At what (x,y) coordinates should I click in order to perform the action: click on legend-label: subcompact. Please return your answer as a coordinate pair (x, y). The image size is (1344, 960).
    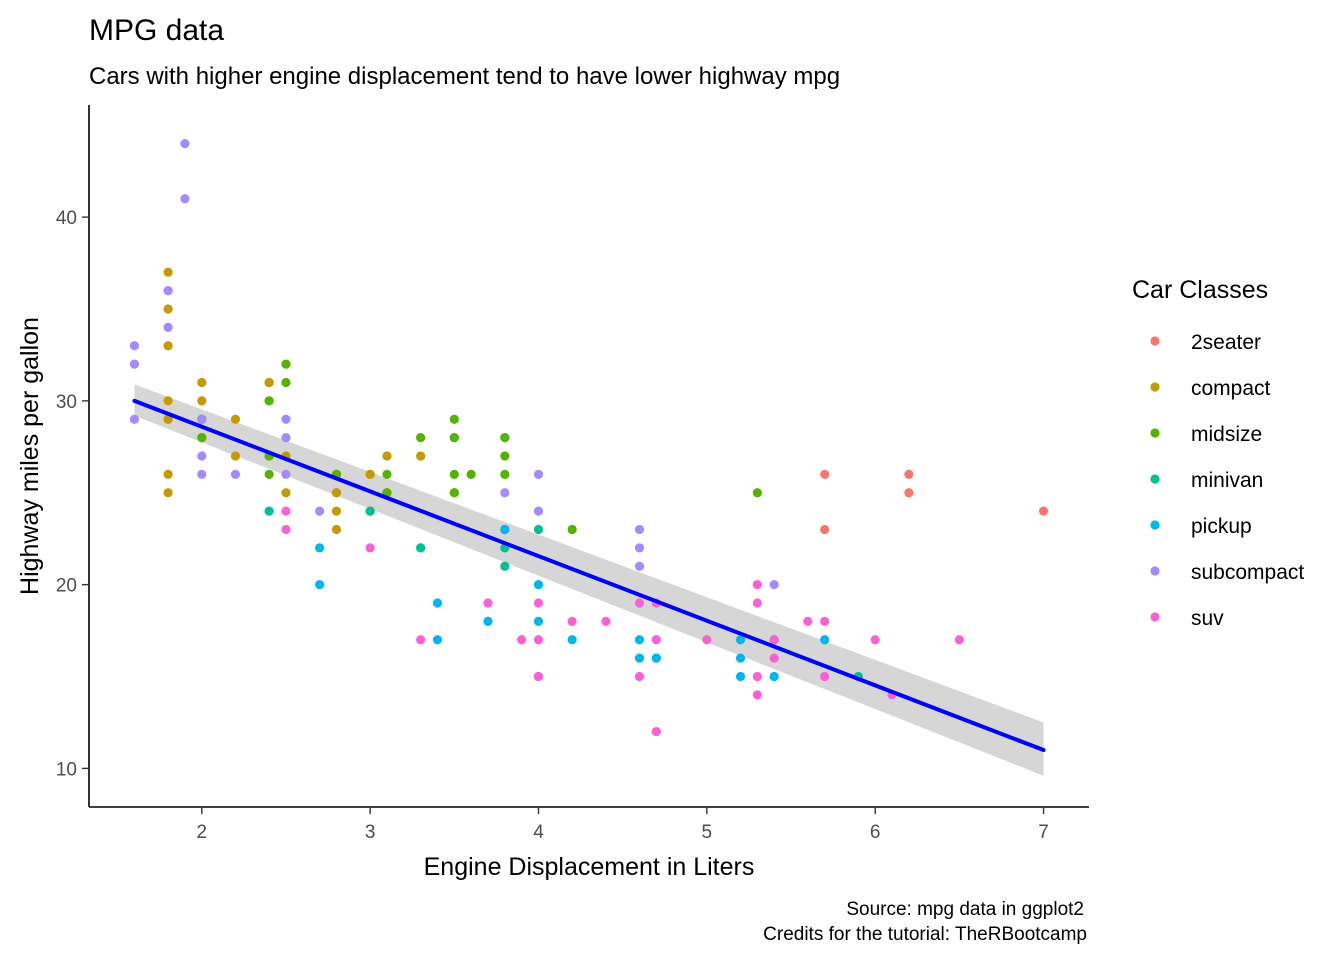
    Looking at the image, I should click on (1247, 572).